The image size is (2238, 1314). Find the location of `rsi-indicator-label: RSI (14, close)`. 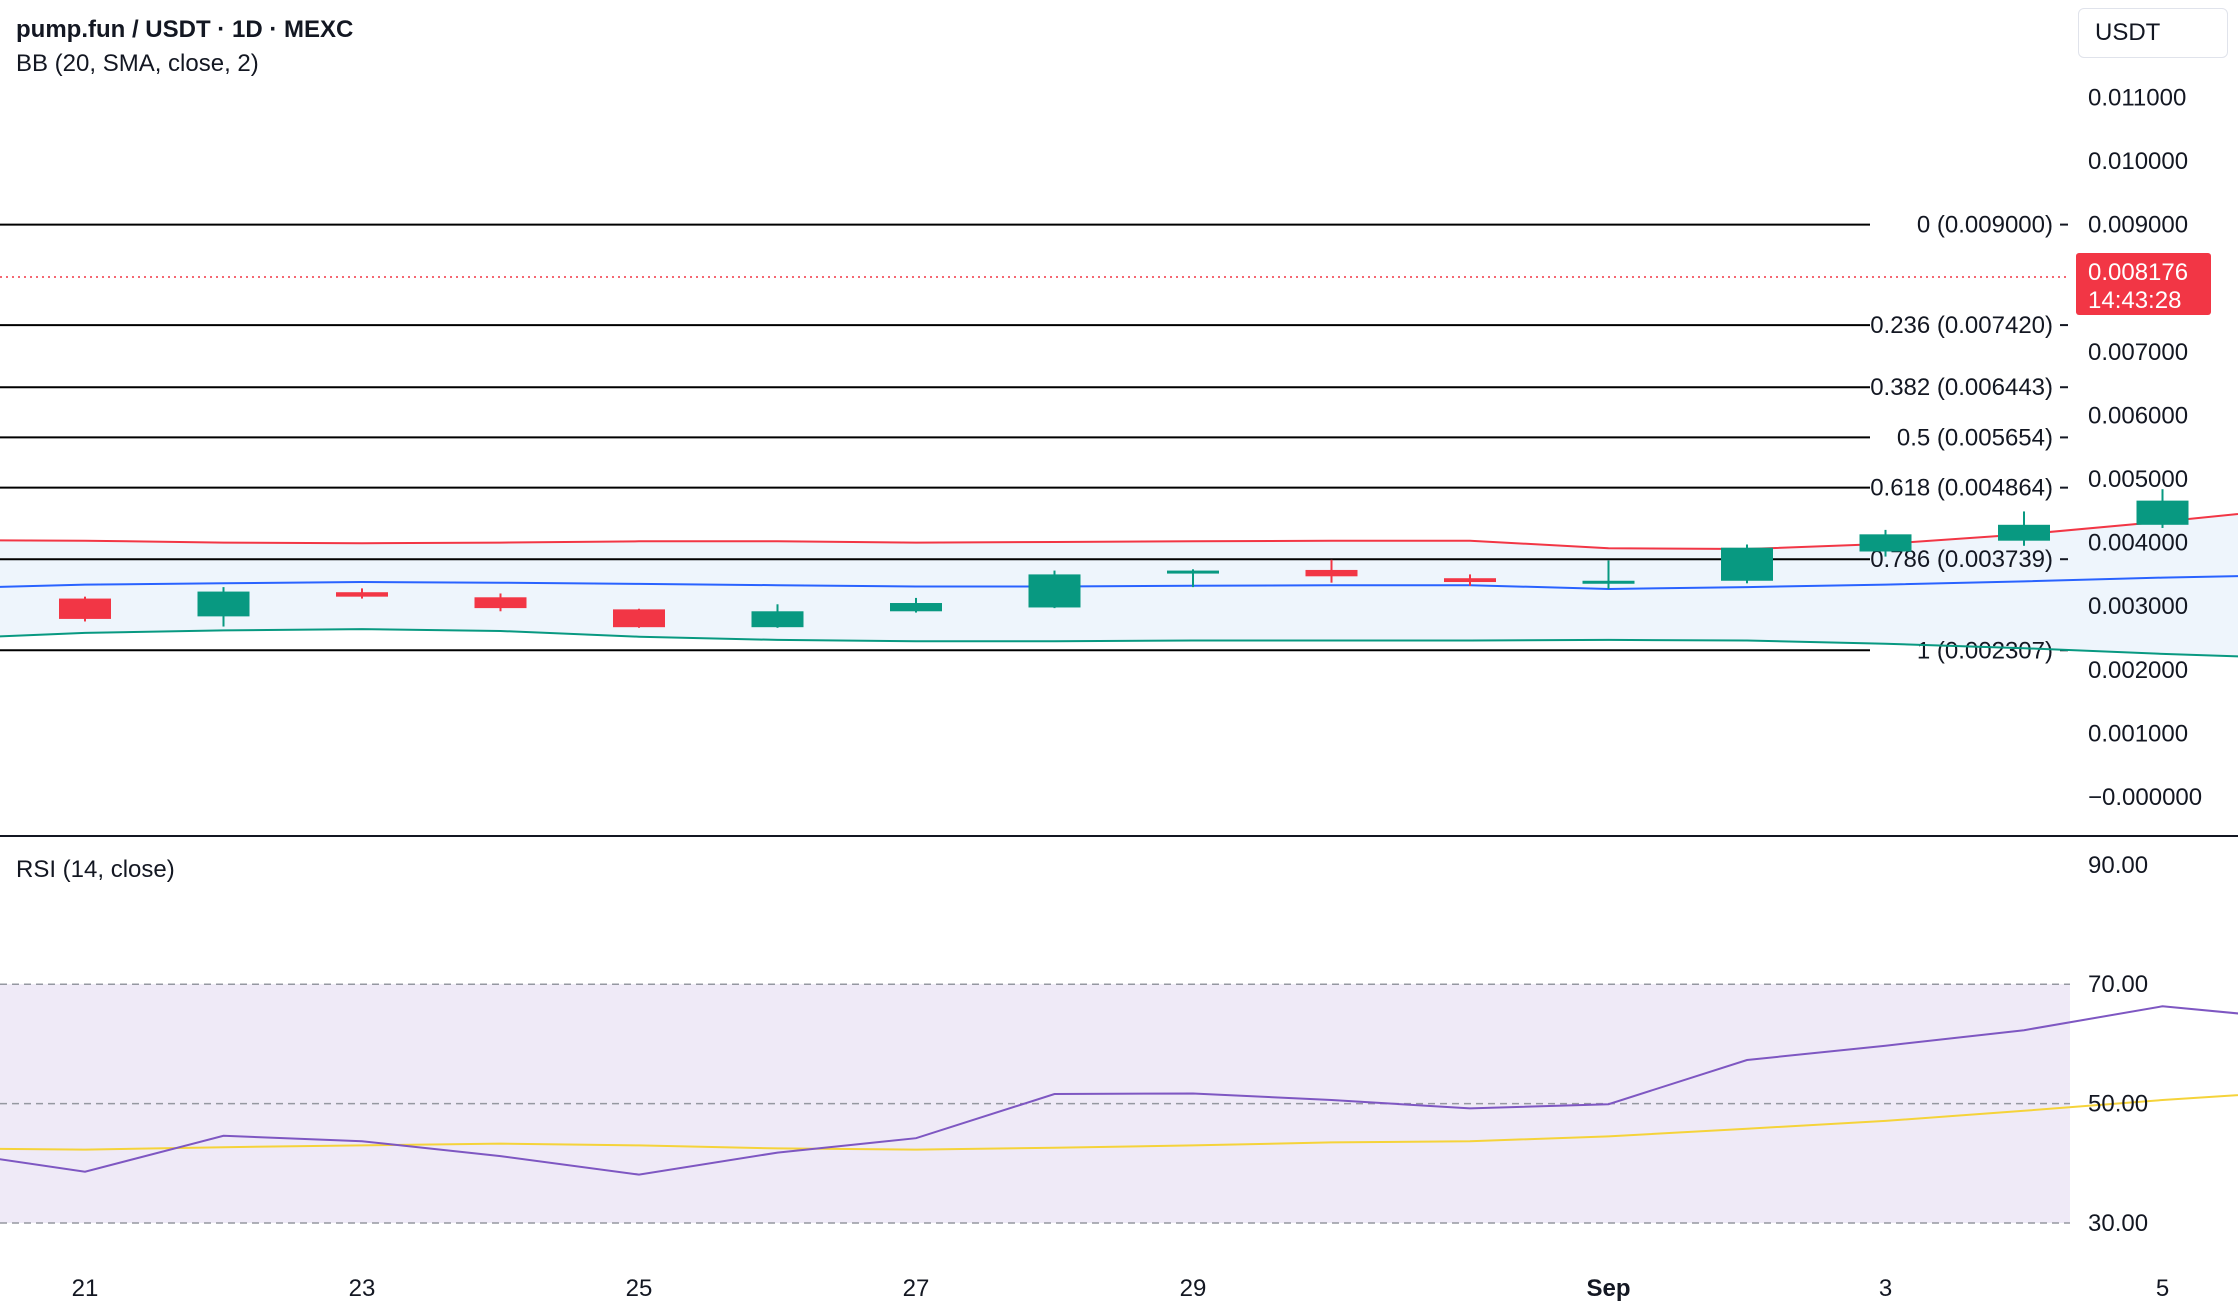

rsi-indicator-label: RSI (14, close) is located at coordinates (95, 869).